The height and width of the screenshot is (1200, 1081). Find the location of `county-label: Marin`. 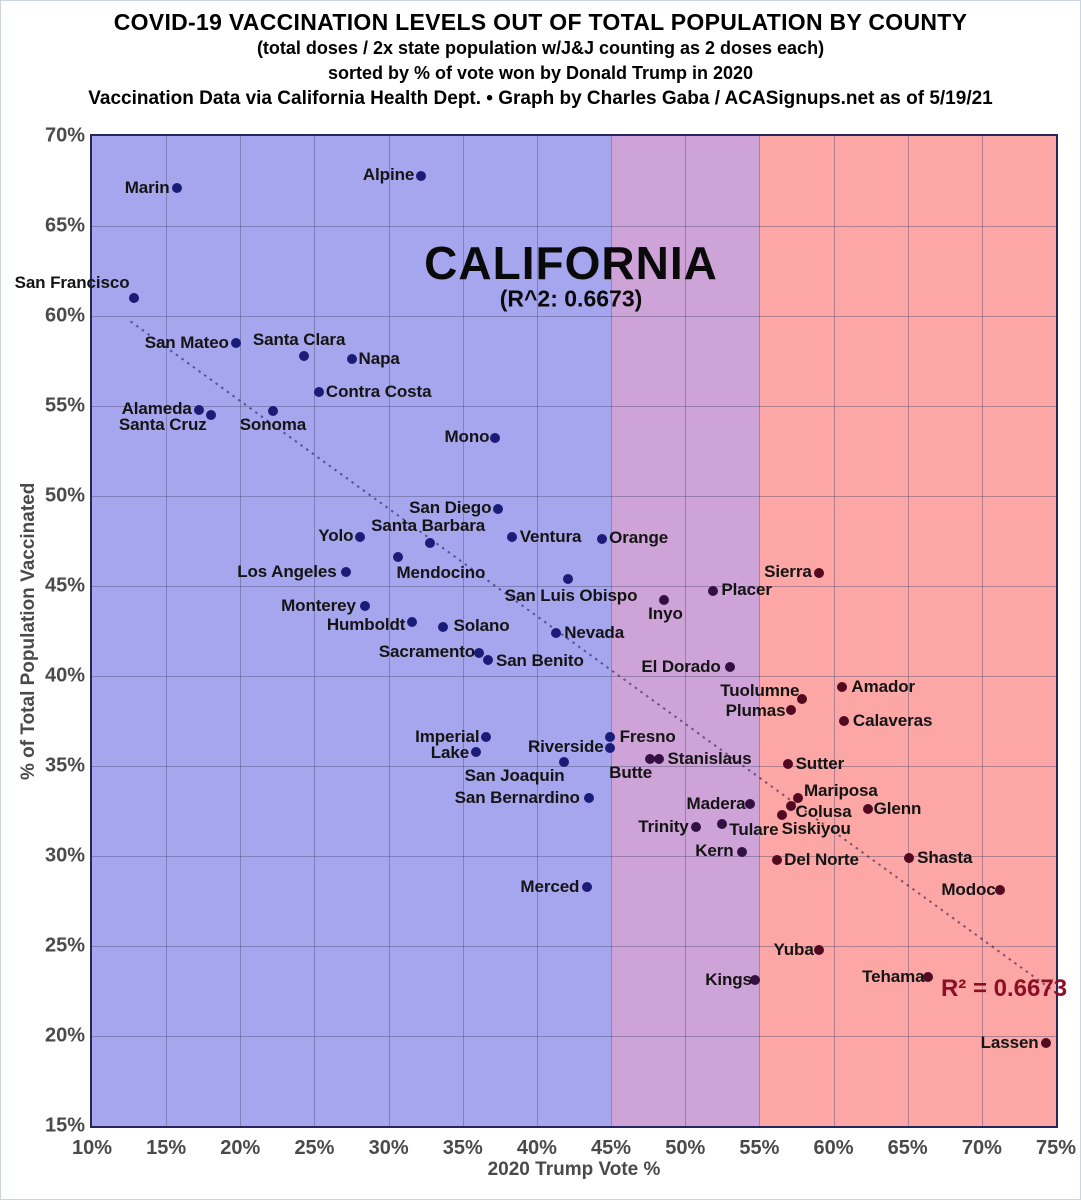

county-label: Marin is located at coordinates (147, 188).